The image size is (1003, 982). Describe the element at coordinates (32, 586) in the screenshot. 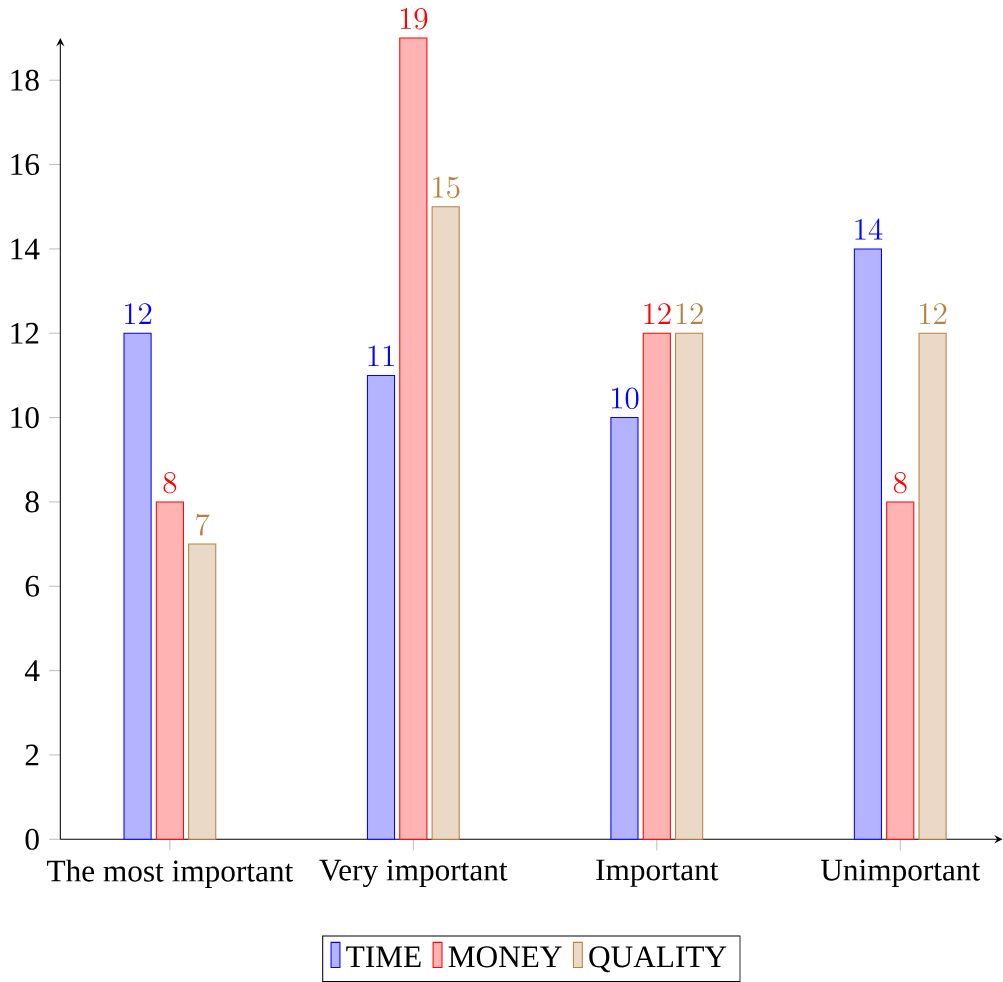

I see `y-tick-label: 6` at that location.